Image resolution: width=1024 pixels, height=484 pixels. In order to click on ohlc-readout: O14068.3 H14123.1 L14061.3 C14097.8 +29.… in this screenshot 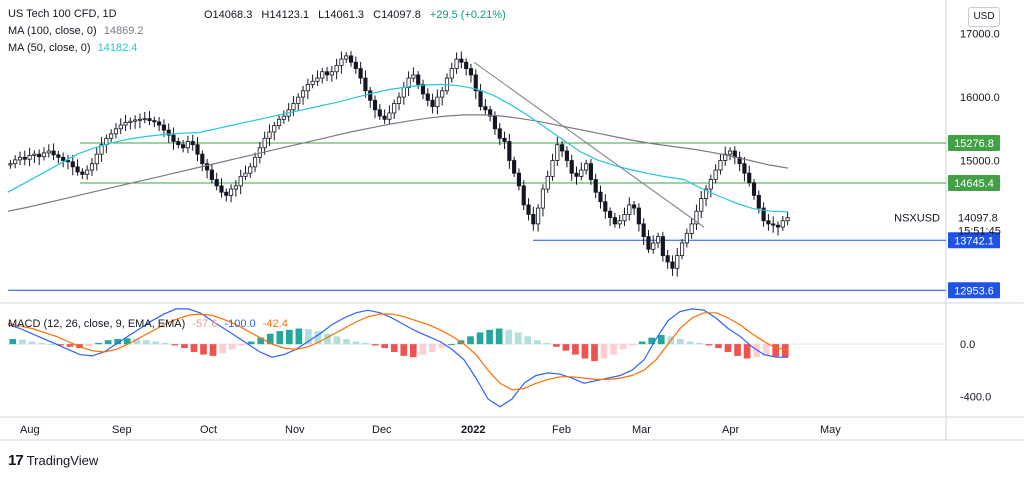, I will do `click(358, 15)`.